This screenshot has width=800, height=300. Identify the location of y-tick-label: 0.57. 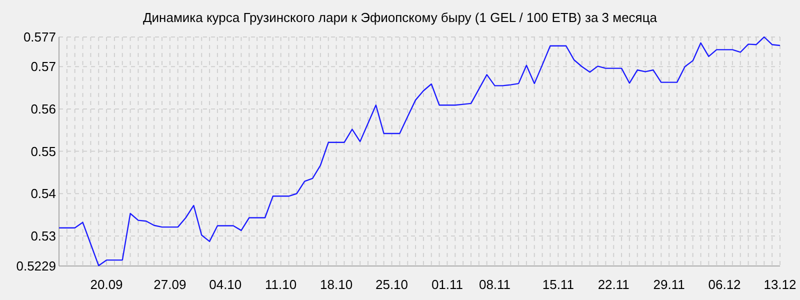
(43, 66).